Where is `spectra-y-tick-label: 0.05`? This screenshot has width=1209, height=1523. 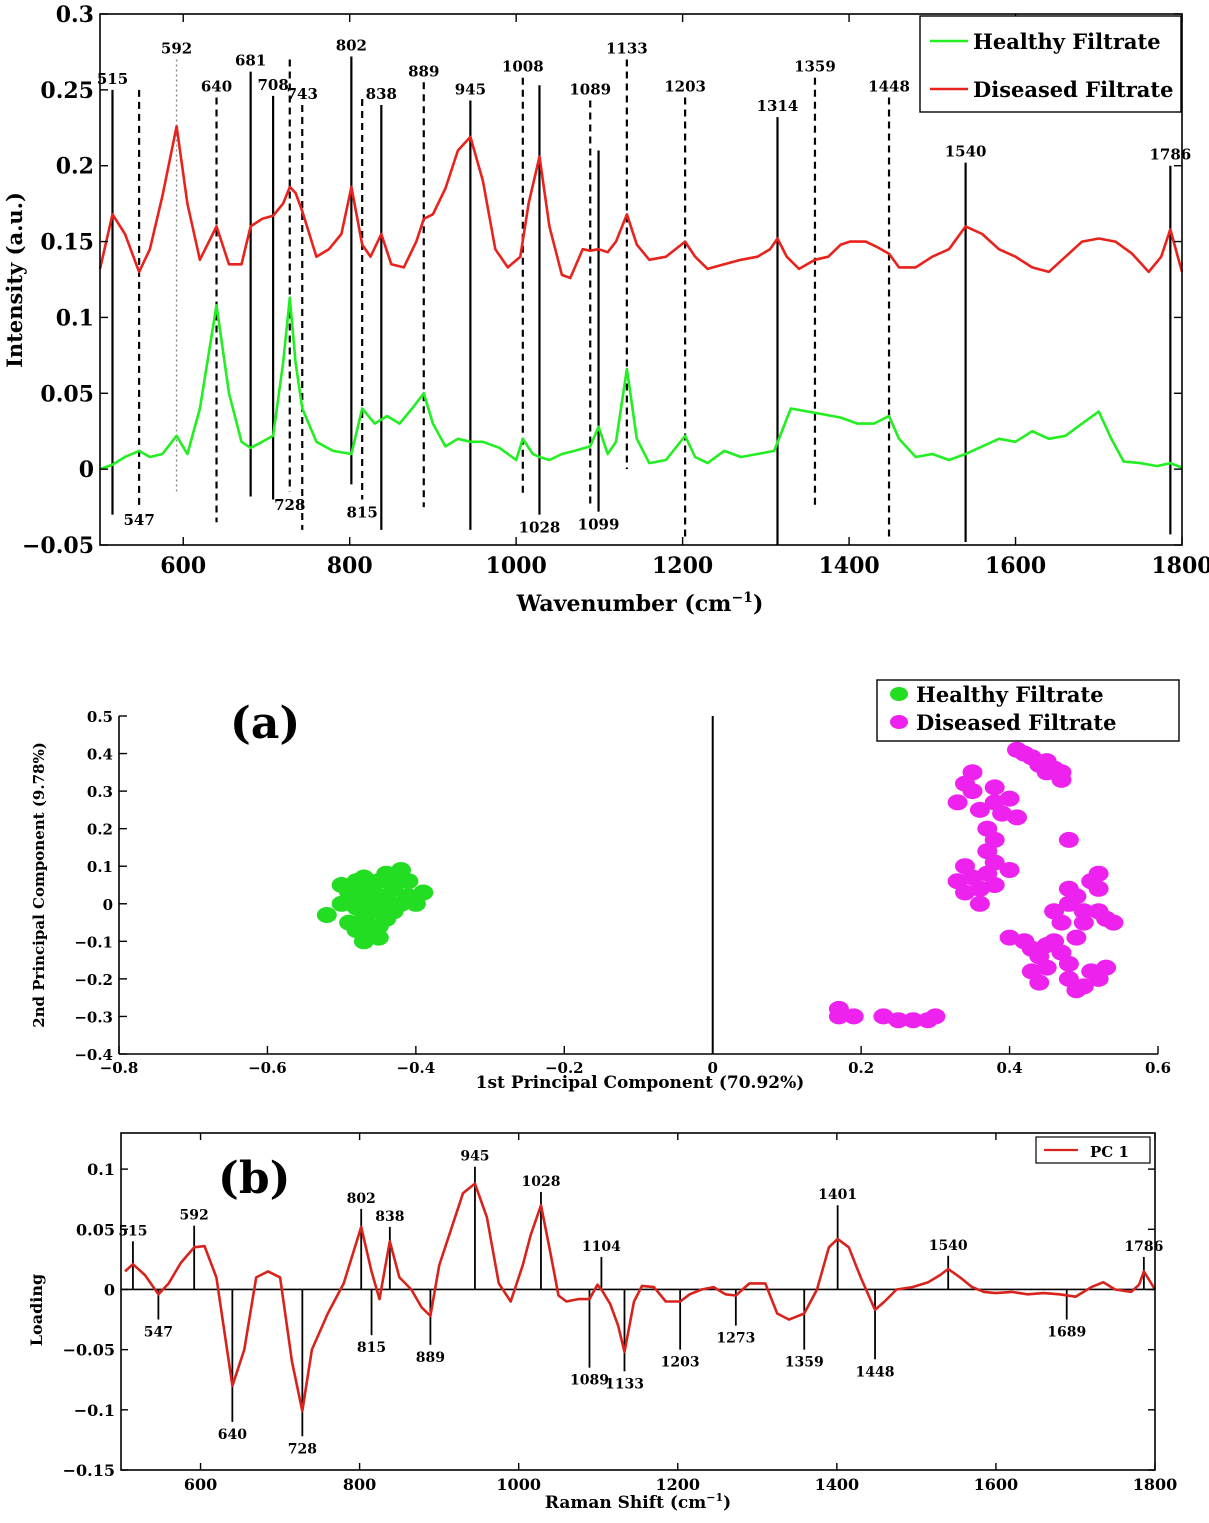 spectra-y-tick-label: 0.05 is located at coordinates (67, 394).